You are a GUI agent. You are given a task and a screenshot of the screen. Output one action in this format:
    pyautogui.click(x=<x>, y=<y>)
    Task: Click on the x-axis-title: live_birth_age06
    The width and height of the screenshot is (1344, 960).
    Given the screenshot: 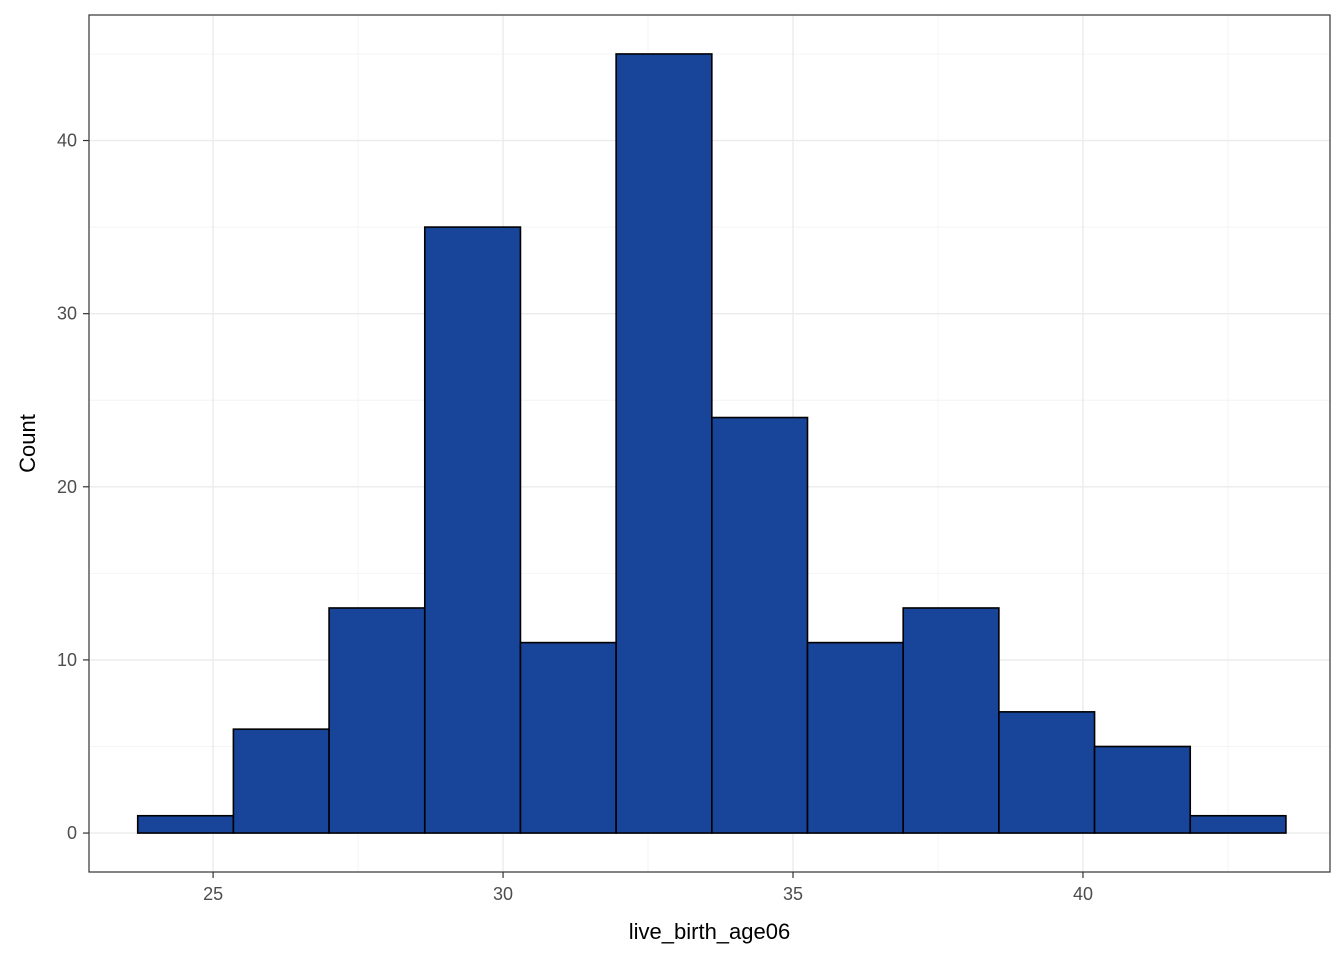 What is the action you would take?
    pyautogui.click(x=709, y=931)
    